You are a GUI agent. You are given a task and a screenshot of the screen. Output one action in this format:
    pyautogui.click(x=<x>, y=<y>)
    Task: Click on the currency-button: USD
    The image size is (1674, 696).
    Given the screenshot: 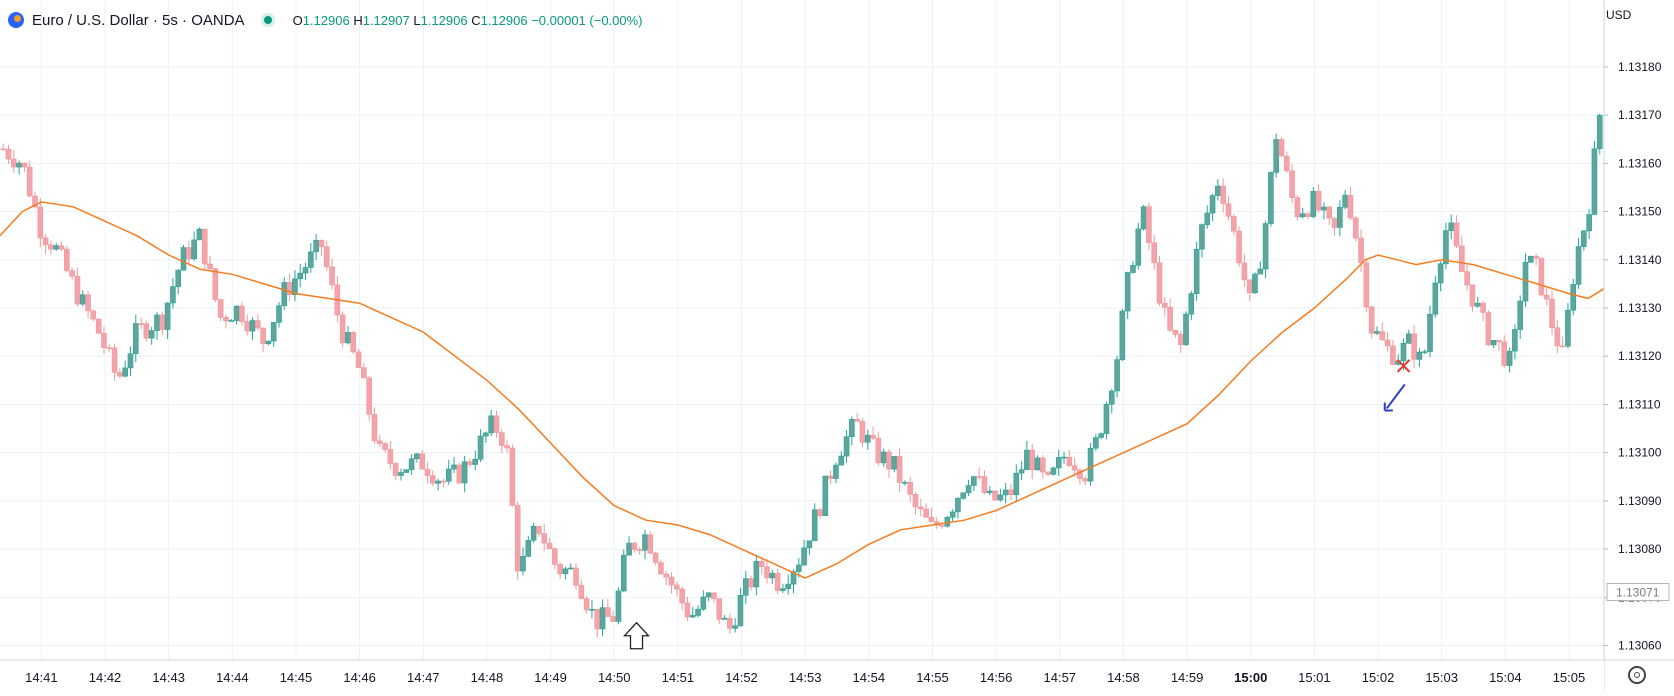 What is the action you would take?
    pyautogui.click(x=1619, y=15)
    